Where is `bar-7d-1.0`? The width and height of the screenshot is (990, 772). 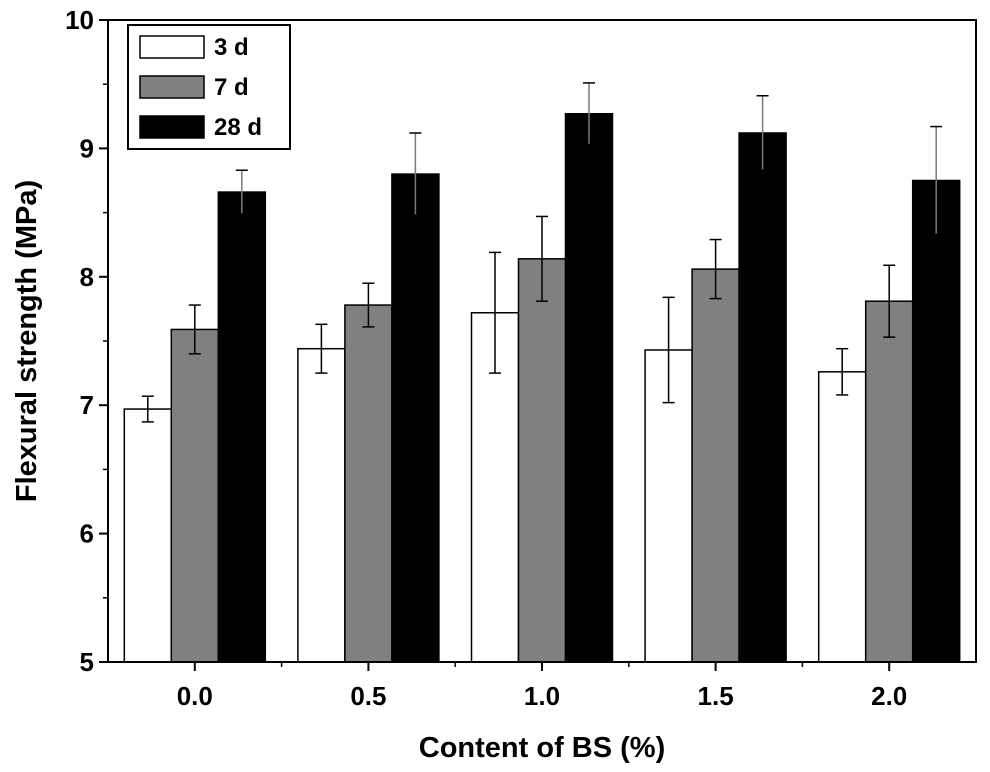 bar-7d-1.0 is located at coordinates (542, 460).